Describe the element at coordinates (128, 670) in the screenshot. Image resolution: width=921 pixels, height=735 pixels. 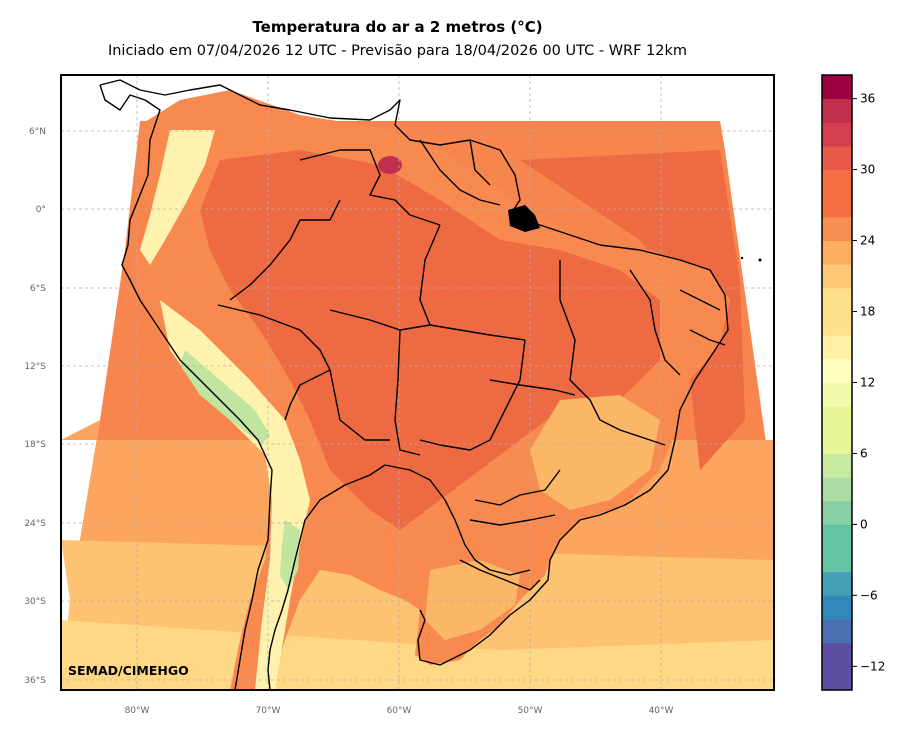
I see `credit-label: SEMAD/CIMEHGO` at that location.